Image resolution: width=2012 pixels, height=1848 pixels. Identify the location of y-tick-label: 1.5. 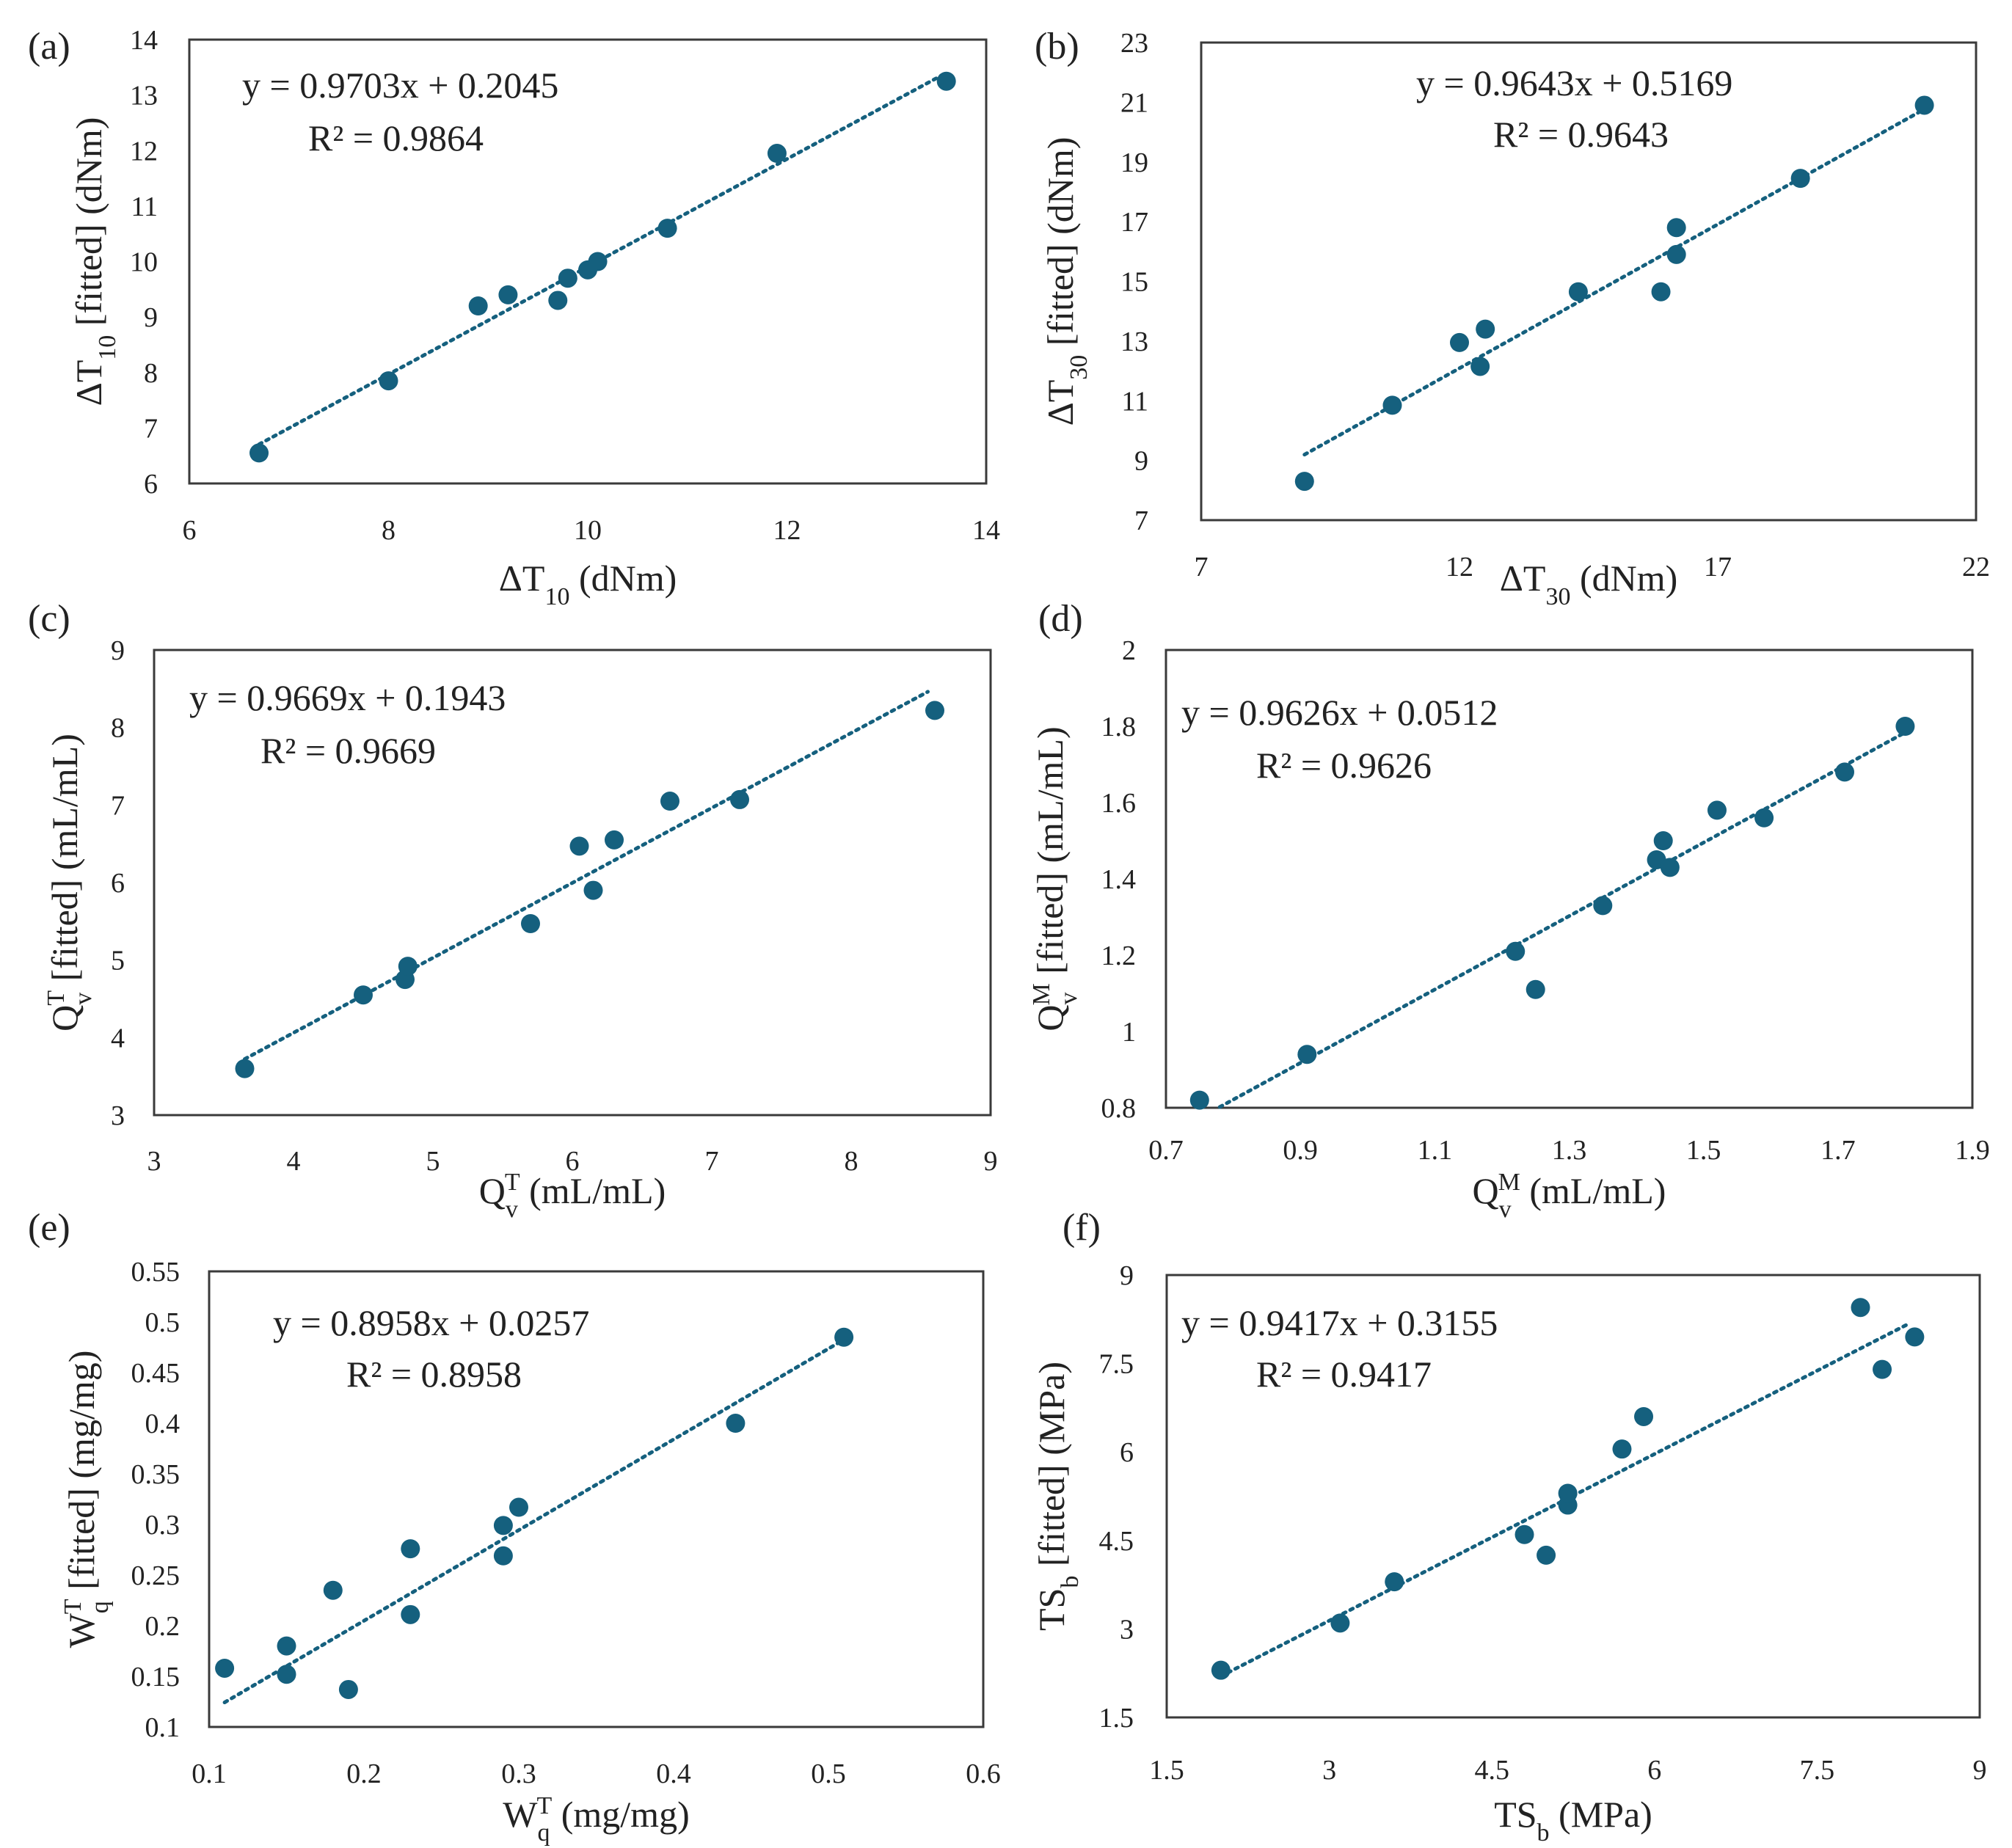
(1116, 1718).